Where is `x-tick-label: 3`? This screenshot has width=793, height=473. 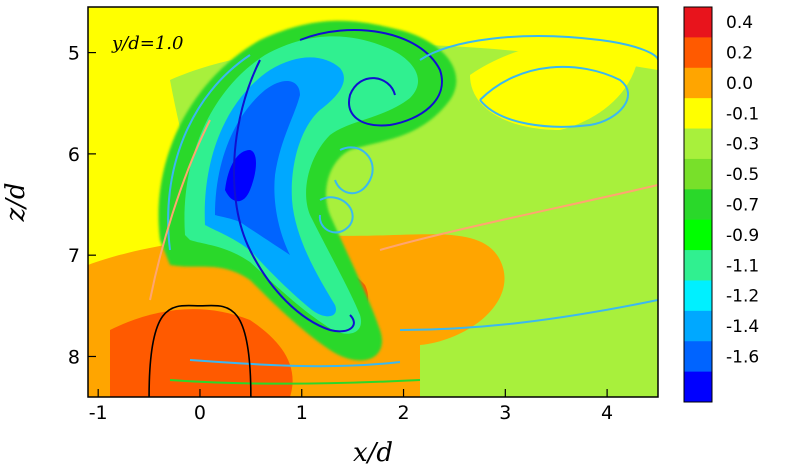
x-tick-label: 3 is located at coordinates (505, 413).